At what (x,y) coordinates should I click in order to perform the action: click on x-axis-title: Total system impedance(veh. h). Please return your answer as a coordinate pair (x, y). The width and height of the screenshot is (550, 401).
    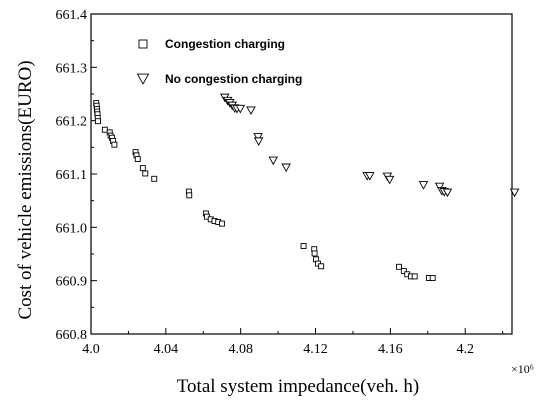
    Looking at the image, I should click on (298, 386).